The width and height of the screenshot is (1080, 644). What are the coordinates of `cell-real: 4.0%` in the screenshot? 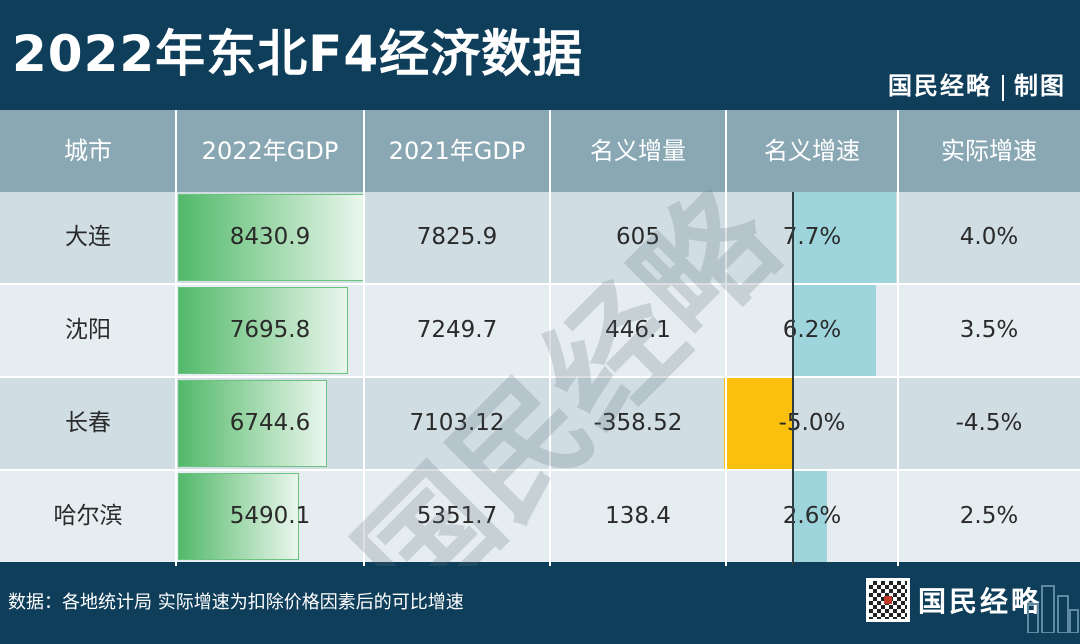 It's located at (989, 237).